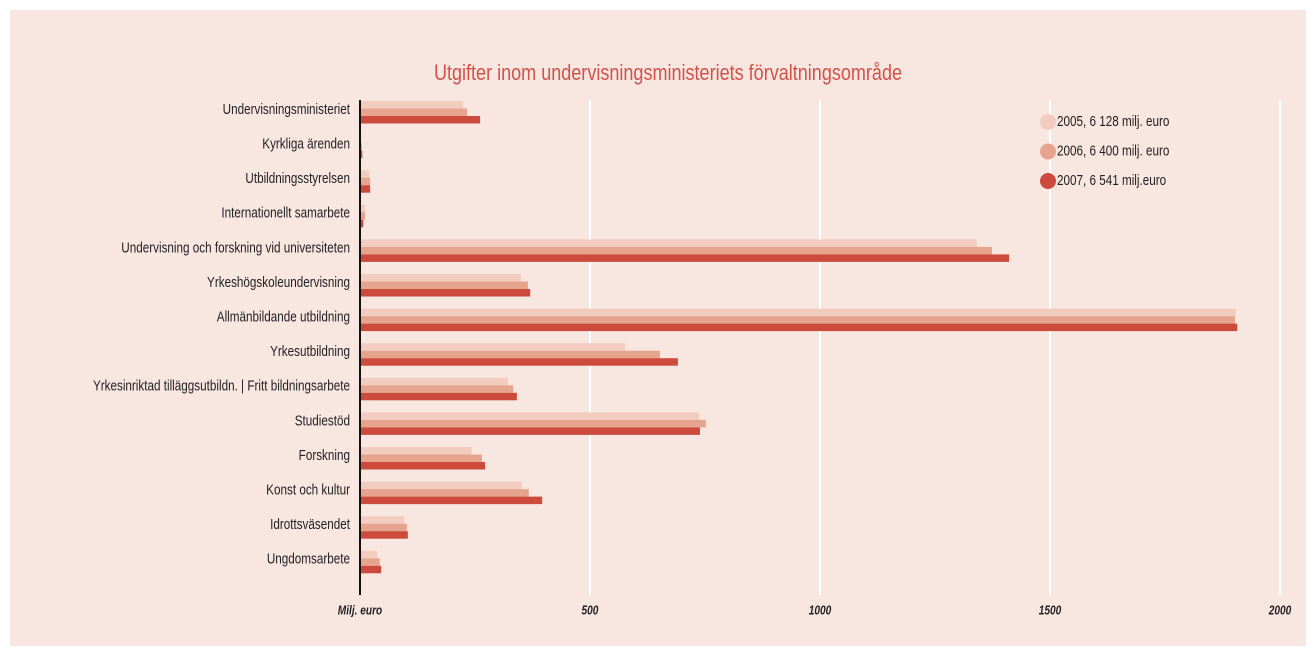 This screenshot has height=656, width=1316. I want to click on y-tick-label: Utbildningsstyrelsen, so click(297, 178).